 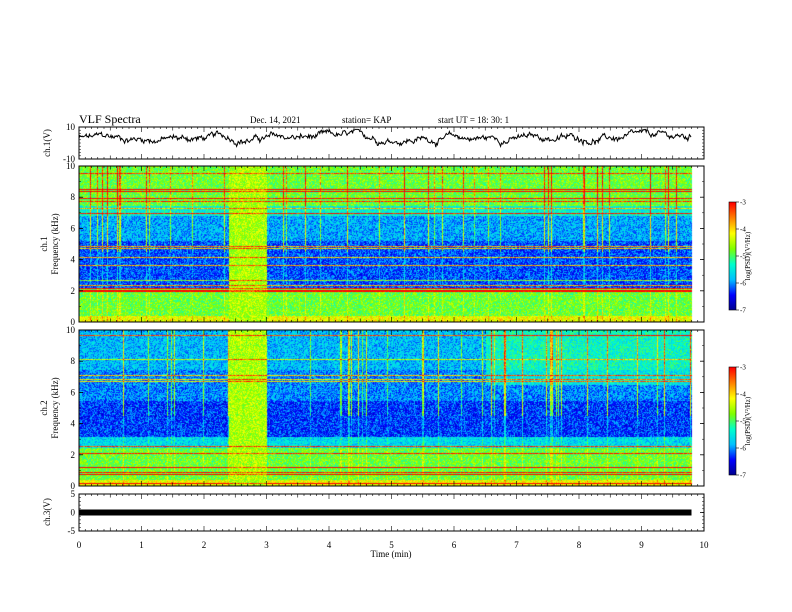 I want to click on time-tick-label: 5, so click(x=391, y=545).